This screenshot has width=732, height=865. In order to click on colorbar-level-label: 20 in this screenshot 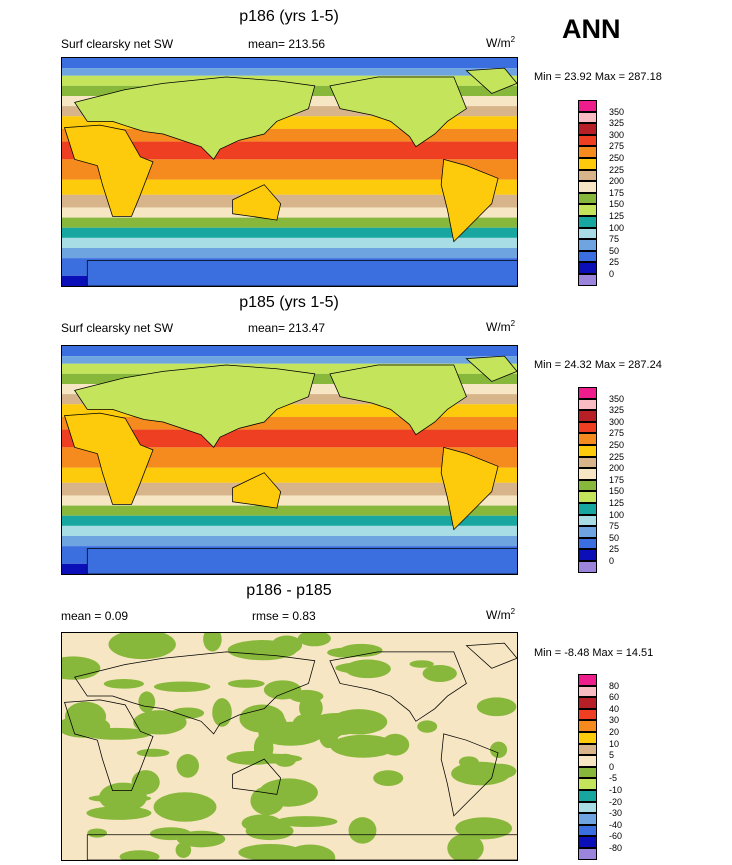, I will do `click(614, 732)`.